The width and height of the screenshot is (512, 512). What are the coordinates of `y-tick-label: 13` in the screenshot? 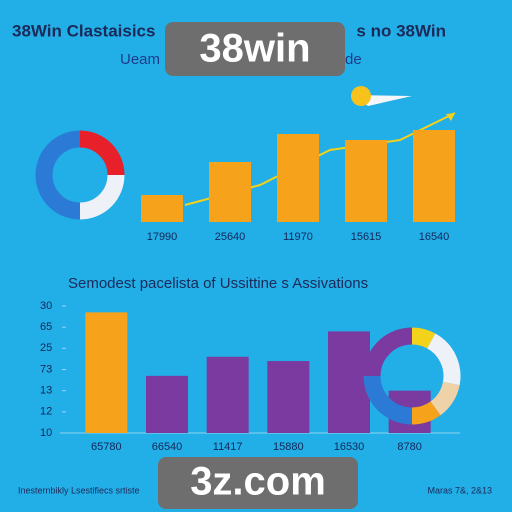 It's located at (46, 391).